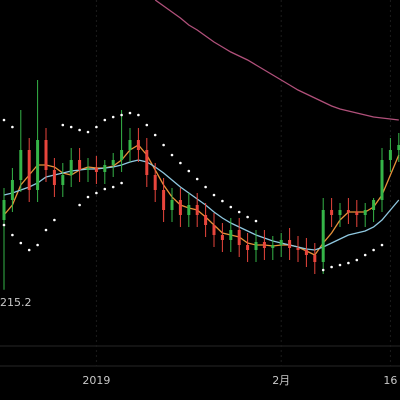  I want to click on min-label: 3215.2, so click(16, 302).